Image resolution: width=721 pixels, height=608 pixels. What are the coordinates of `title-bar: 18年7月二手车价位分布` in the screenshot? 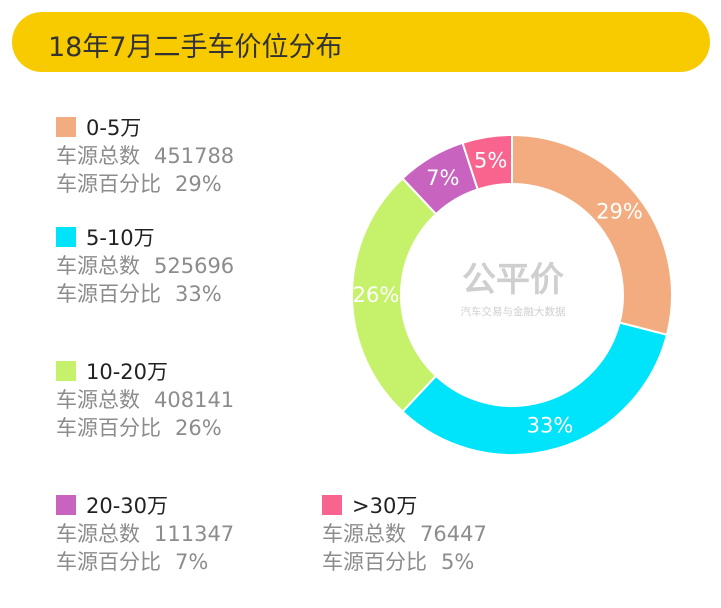 It's located at (361, 42).